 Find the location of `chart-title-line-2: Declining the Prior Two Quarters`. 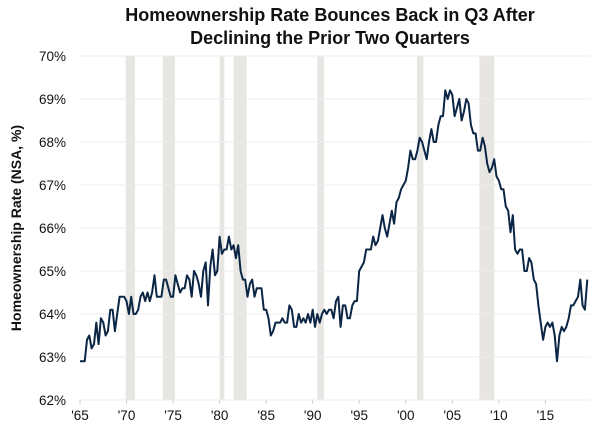

chart-title-line-2: Declining the Prior Two Quarters is located at coordinates (330, 38).